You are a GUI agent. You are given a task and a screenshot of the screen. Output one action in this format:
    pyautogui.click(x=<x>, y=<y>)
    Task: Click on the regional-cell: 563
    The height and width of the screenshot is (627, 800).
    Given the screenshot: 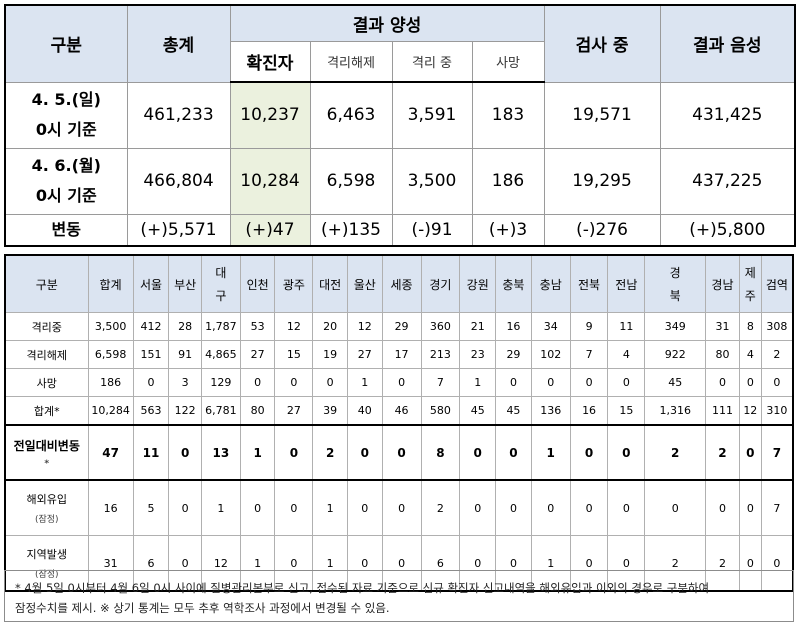 What is the action you would take?
    pyautogui.click(x=151, y=411)
    